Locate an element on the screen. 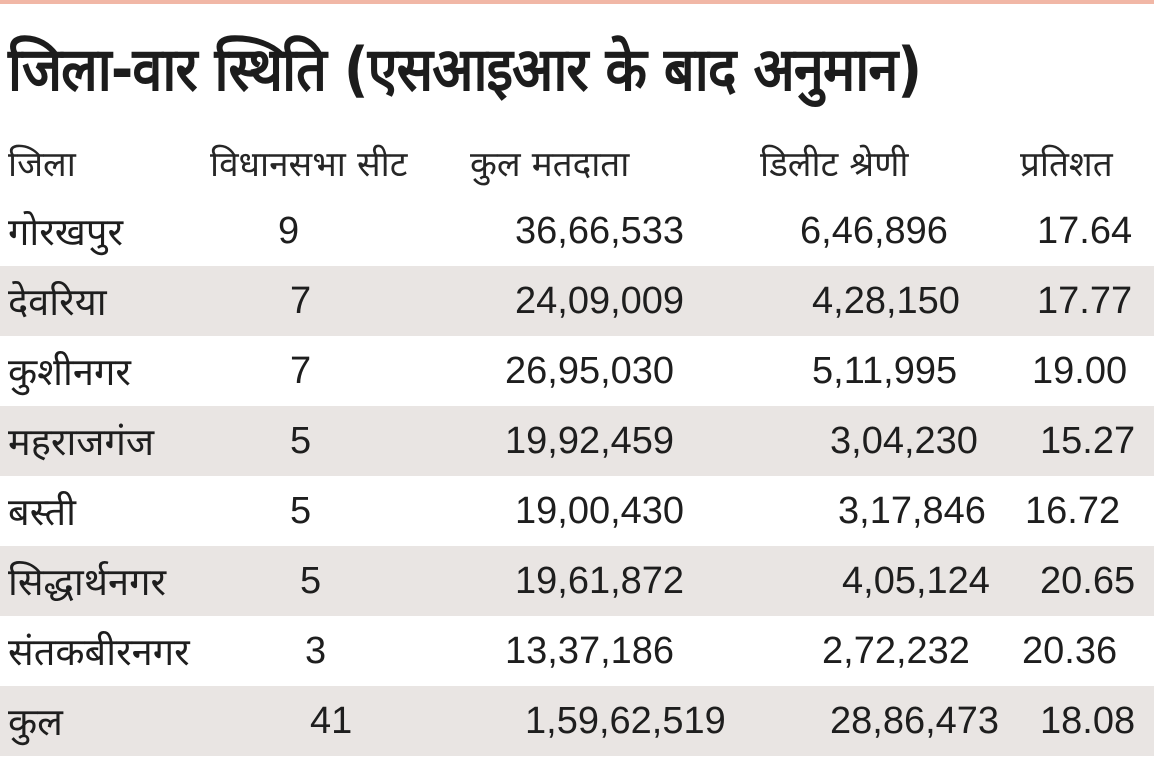 Image resolution: width=1154 pixels, height=776 pixels. column-header-percent: प्रतिशत is located at coordinates (1066, 164).